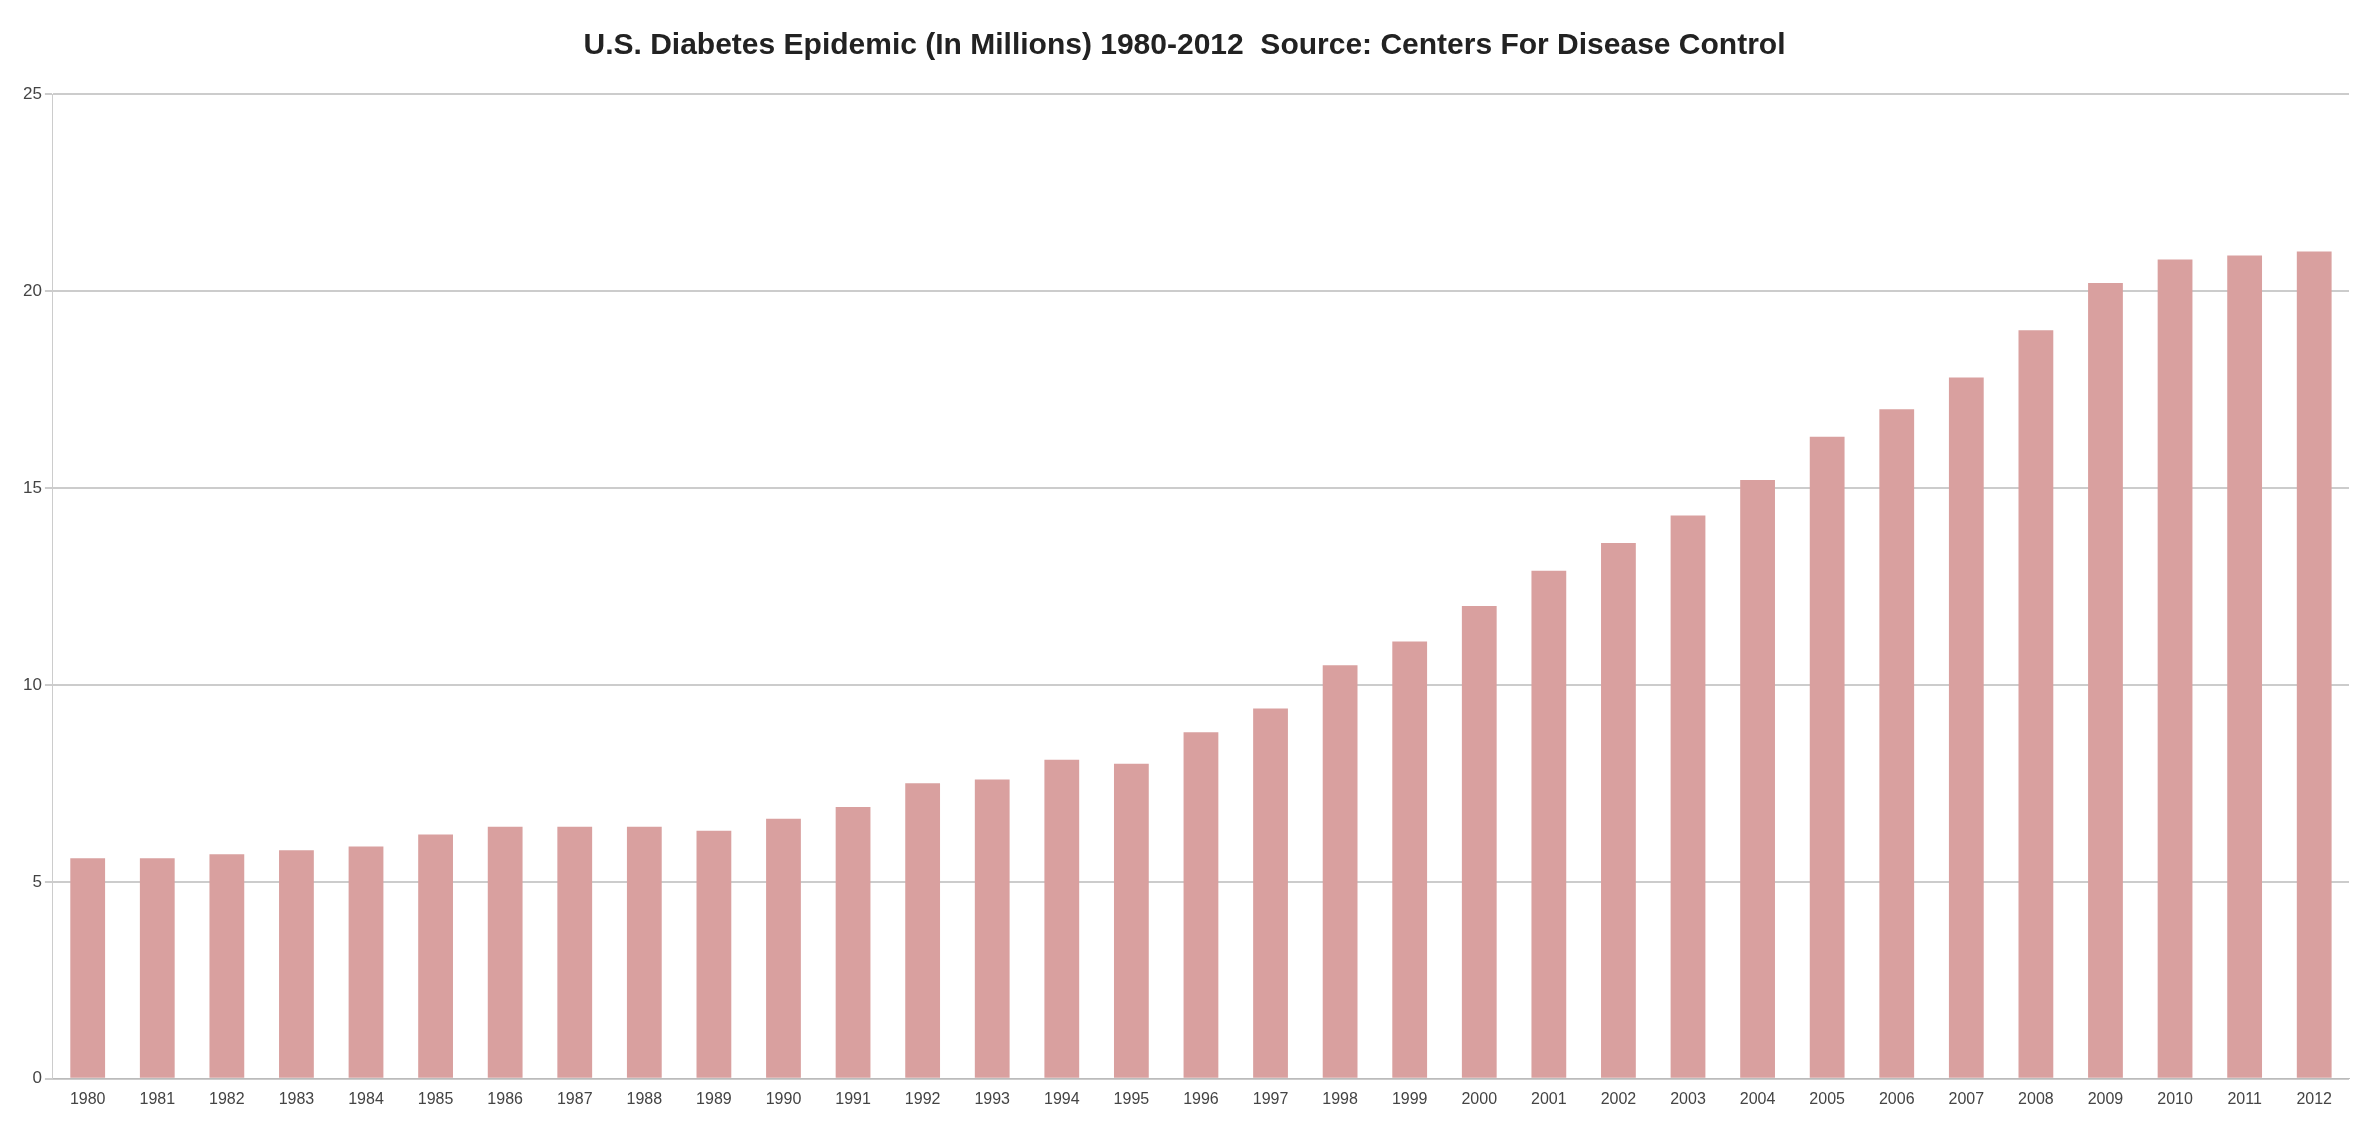  Describe the element at coordinates (1618, 1098) in the screenshot. I see `x-tick-label: 2002` at that location.